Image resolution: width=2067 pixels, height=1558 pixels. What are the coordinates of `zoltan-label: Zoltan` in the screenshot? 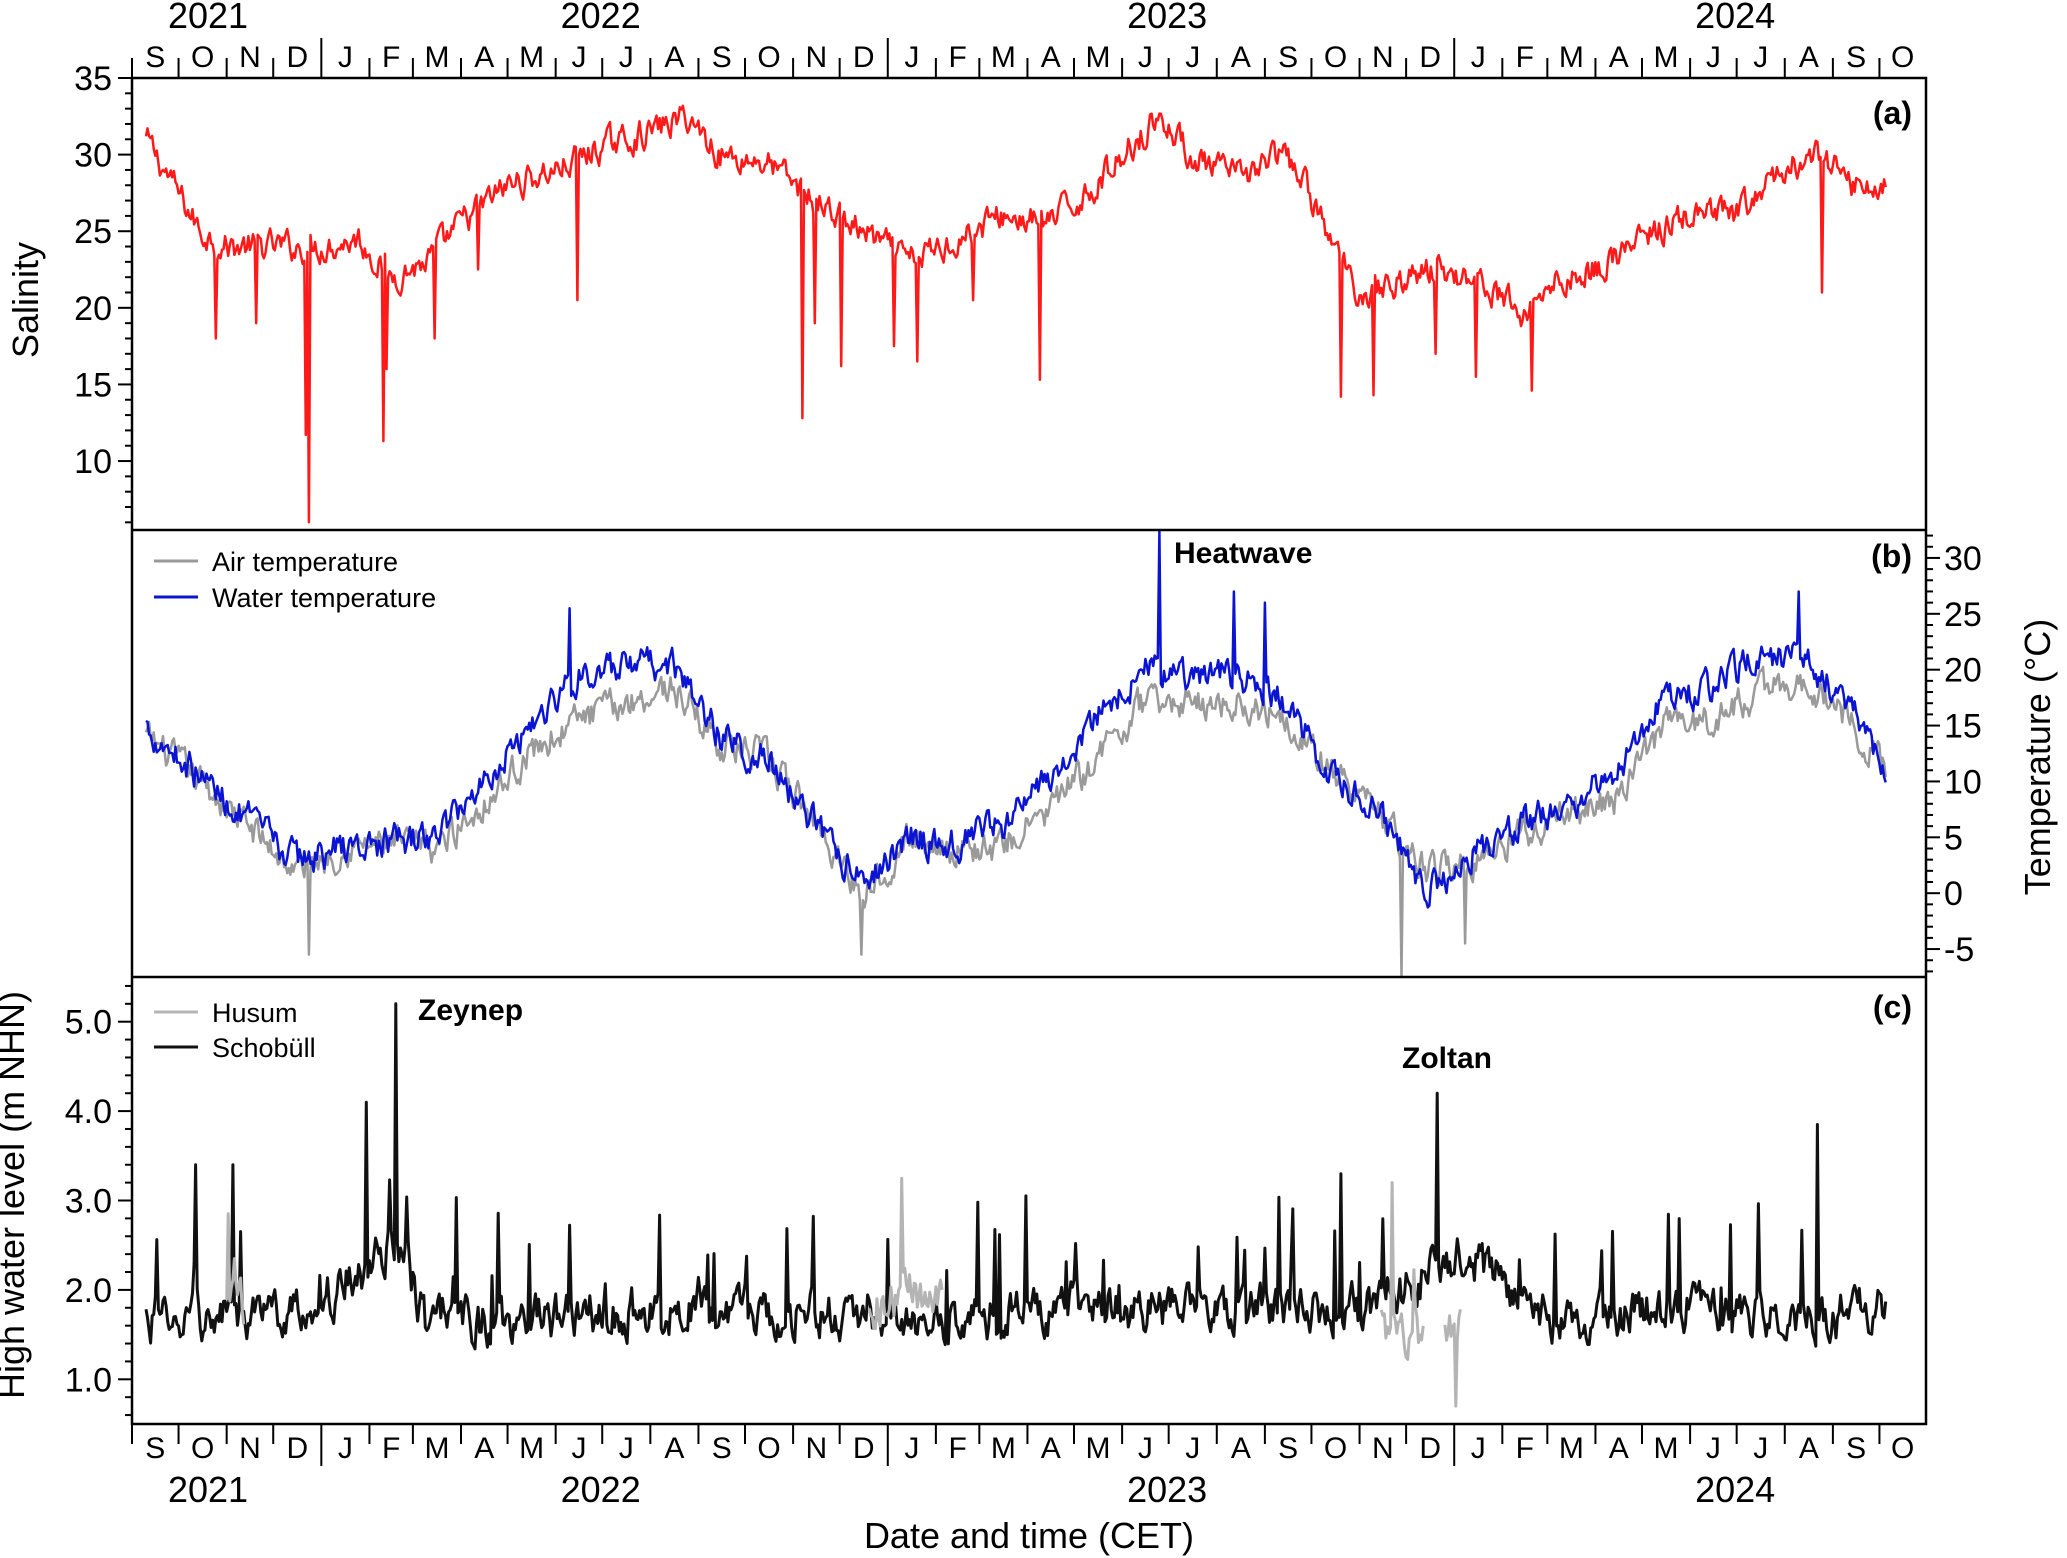 It's located at (1447, 1058).